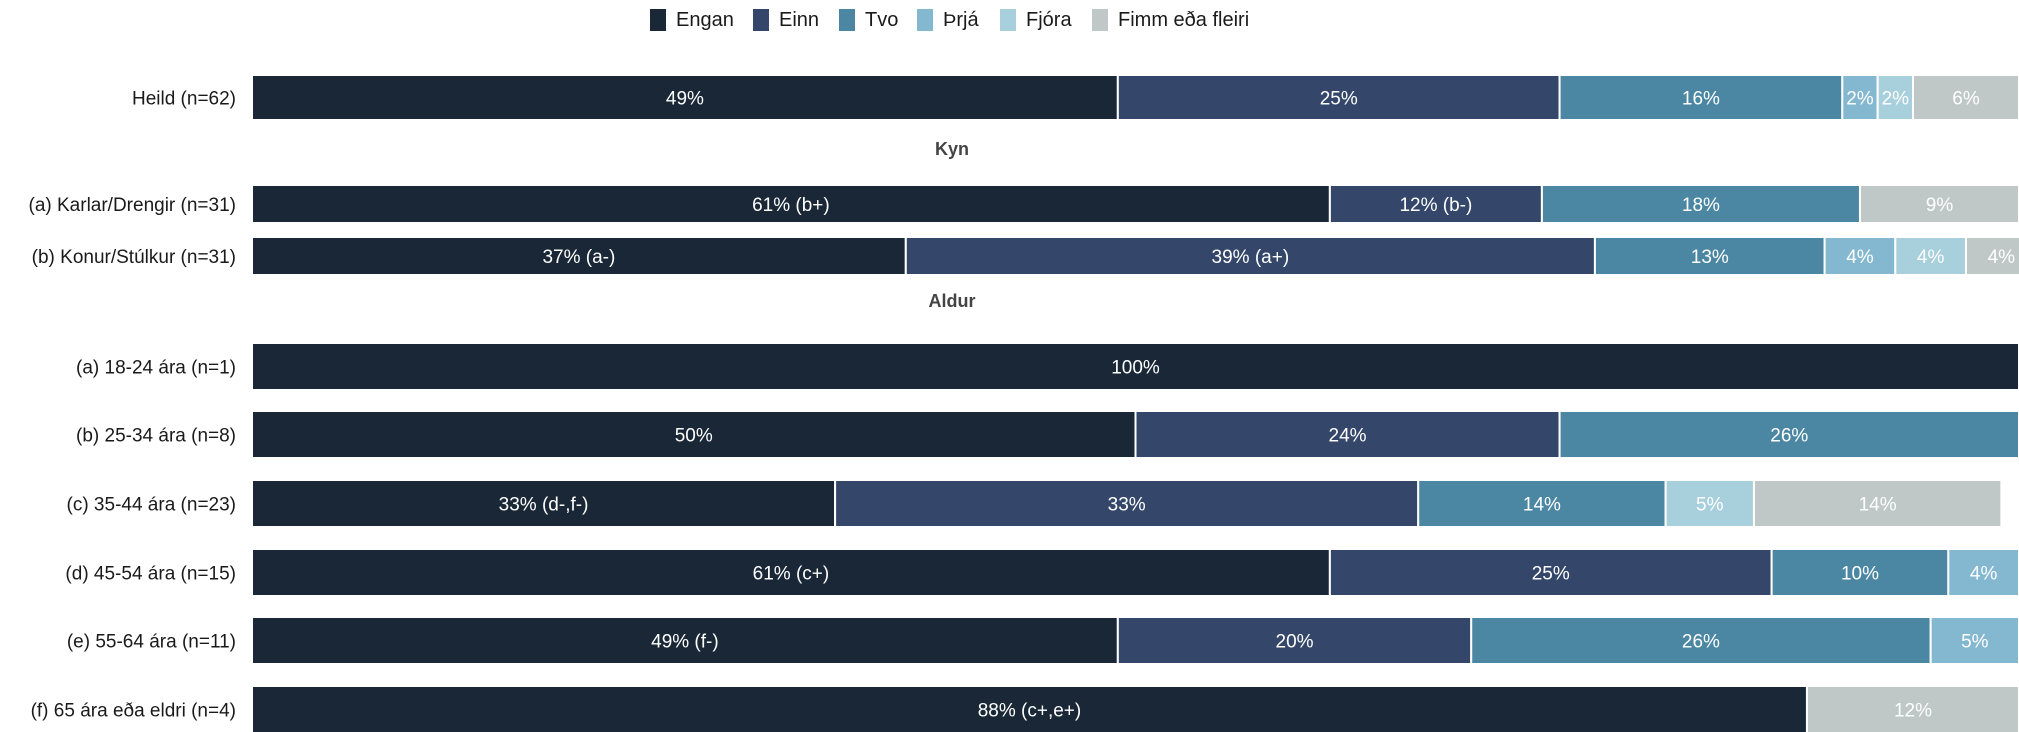 The image size is (2019, 732). I want to click on legend-swatch-fjora, so click(1008, 20).